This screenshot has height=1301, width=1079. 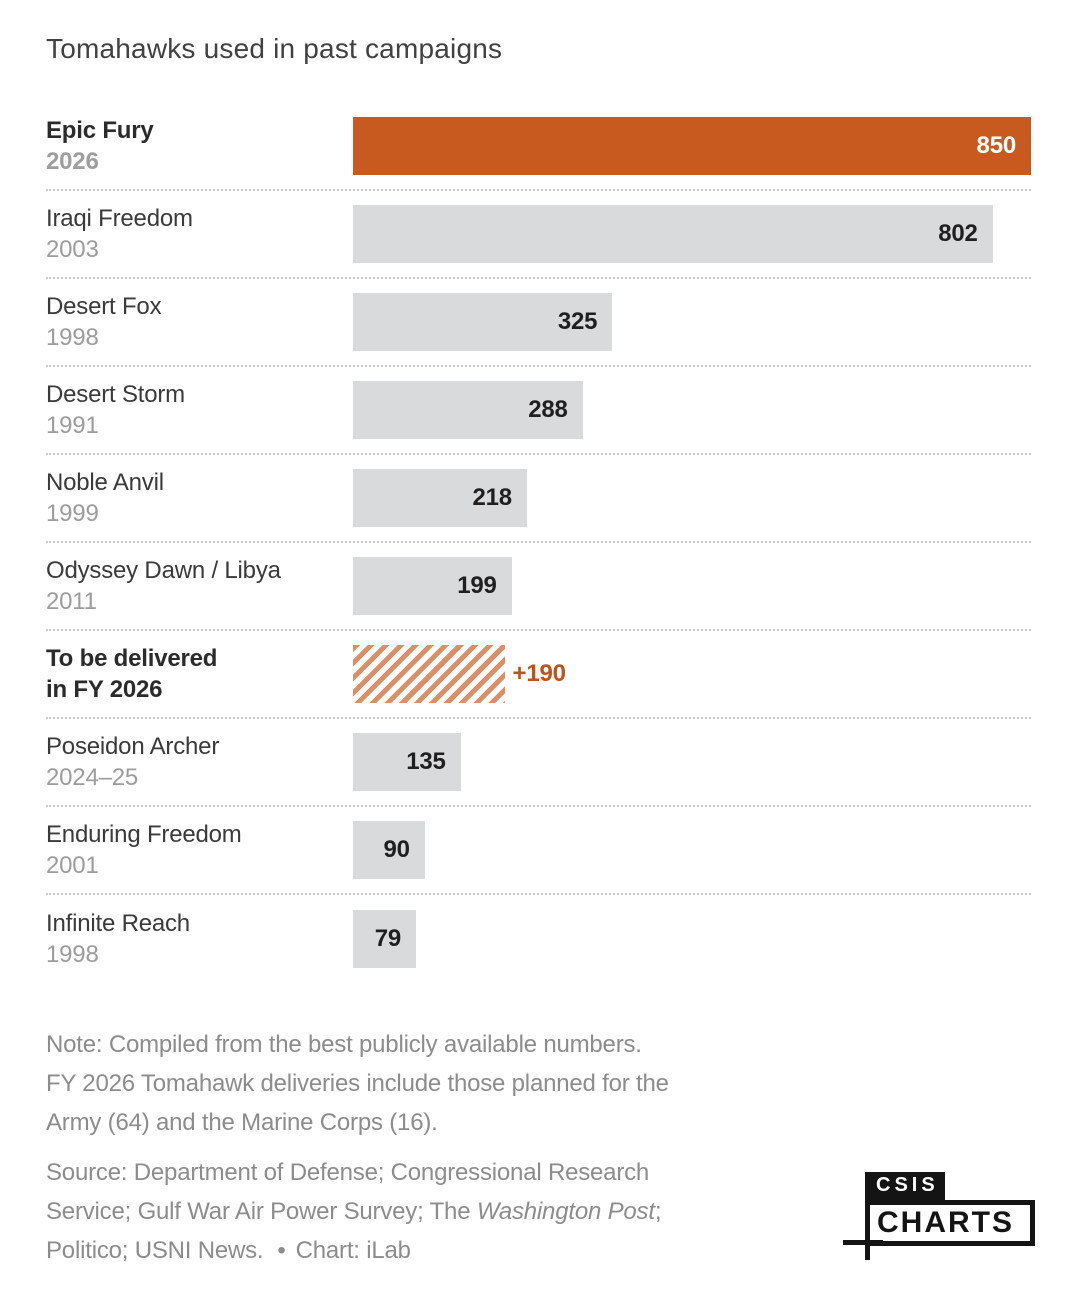 What do you see at coordinates (538, 587) in the screenshot?
I see `chart-row-odyssey-dawn: Odyssey Dawn / Libya 2011 199` at bounding box center [538, 587].